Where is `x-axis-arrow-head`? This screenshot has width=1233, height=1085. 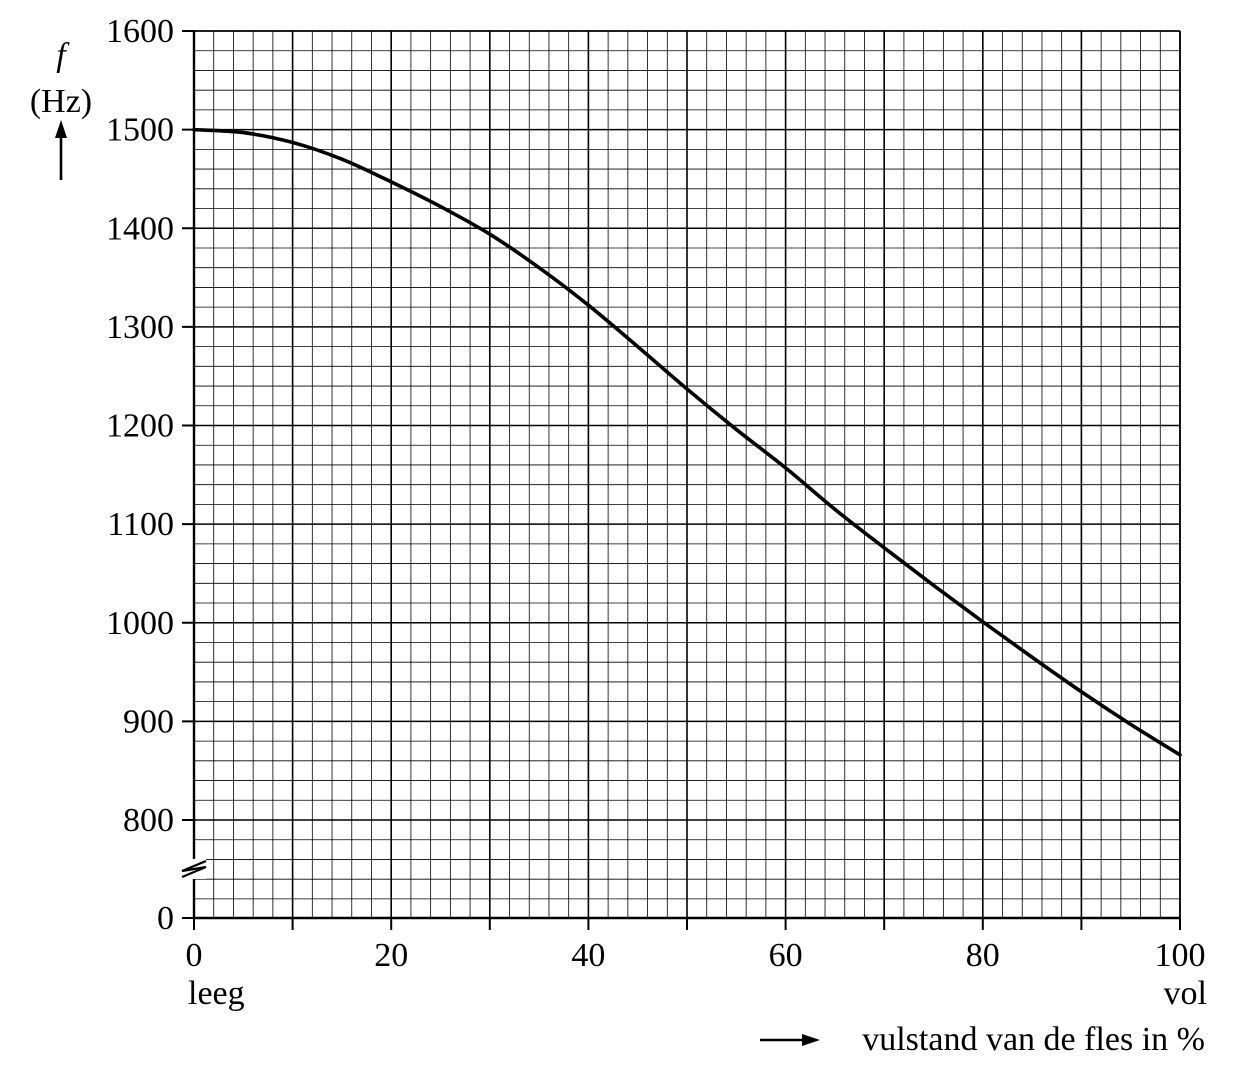 x-axis-arrow-head is located at coordinates (811, 1040).